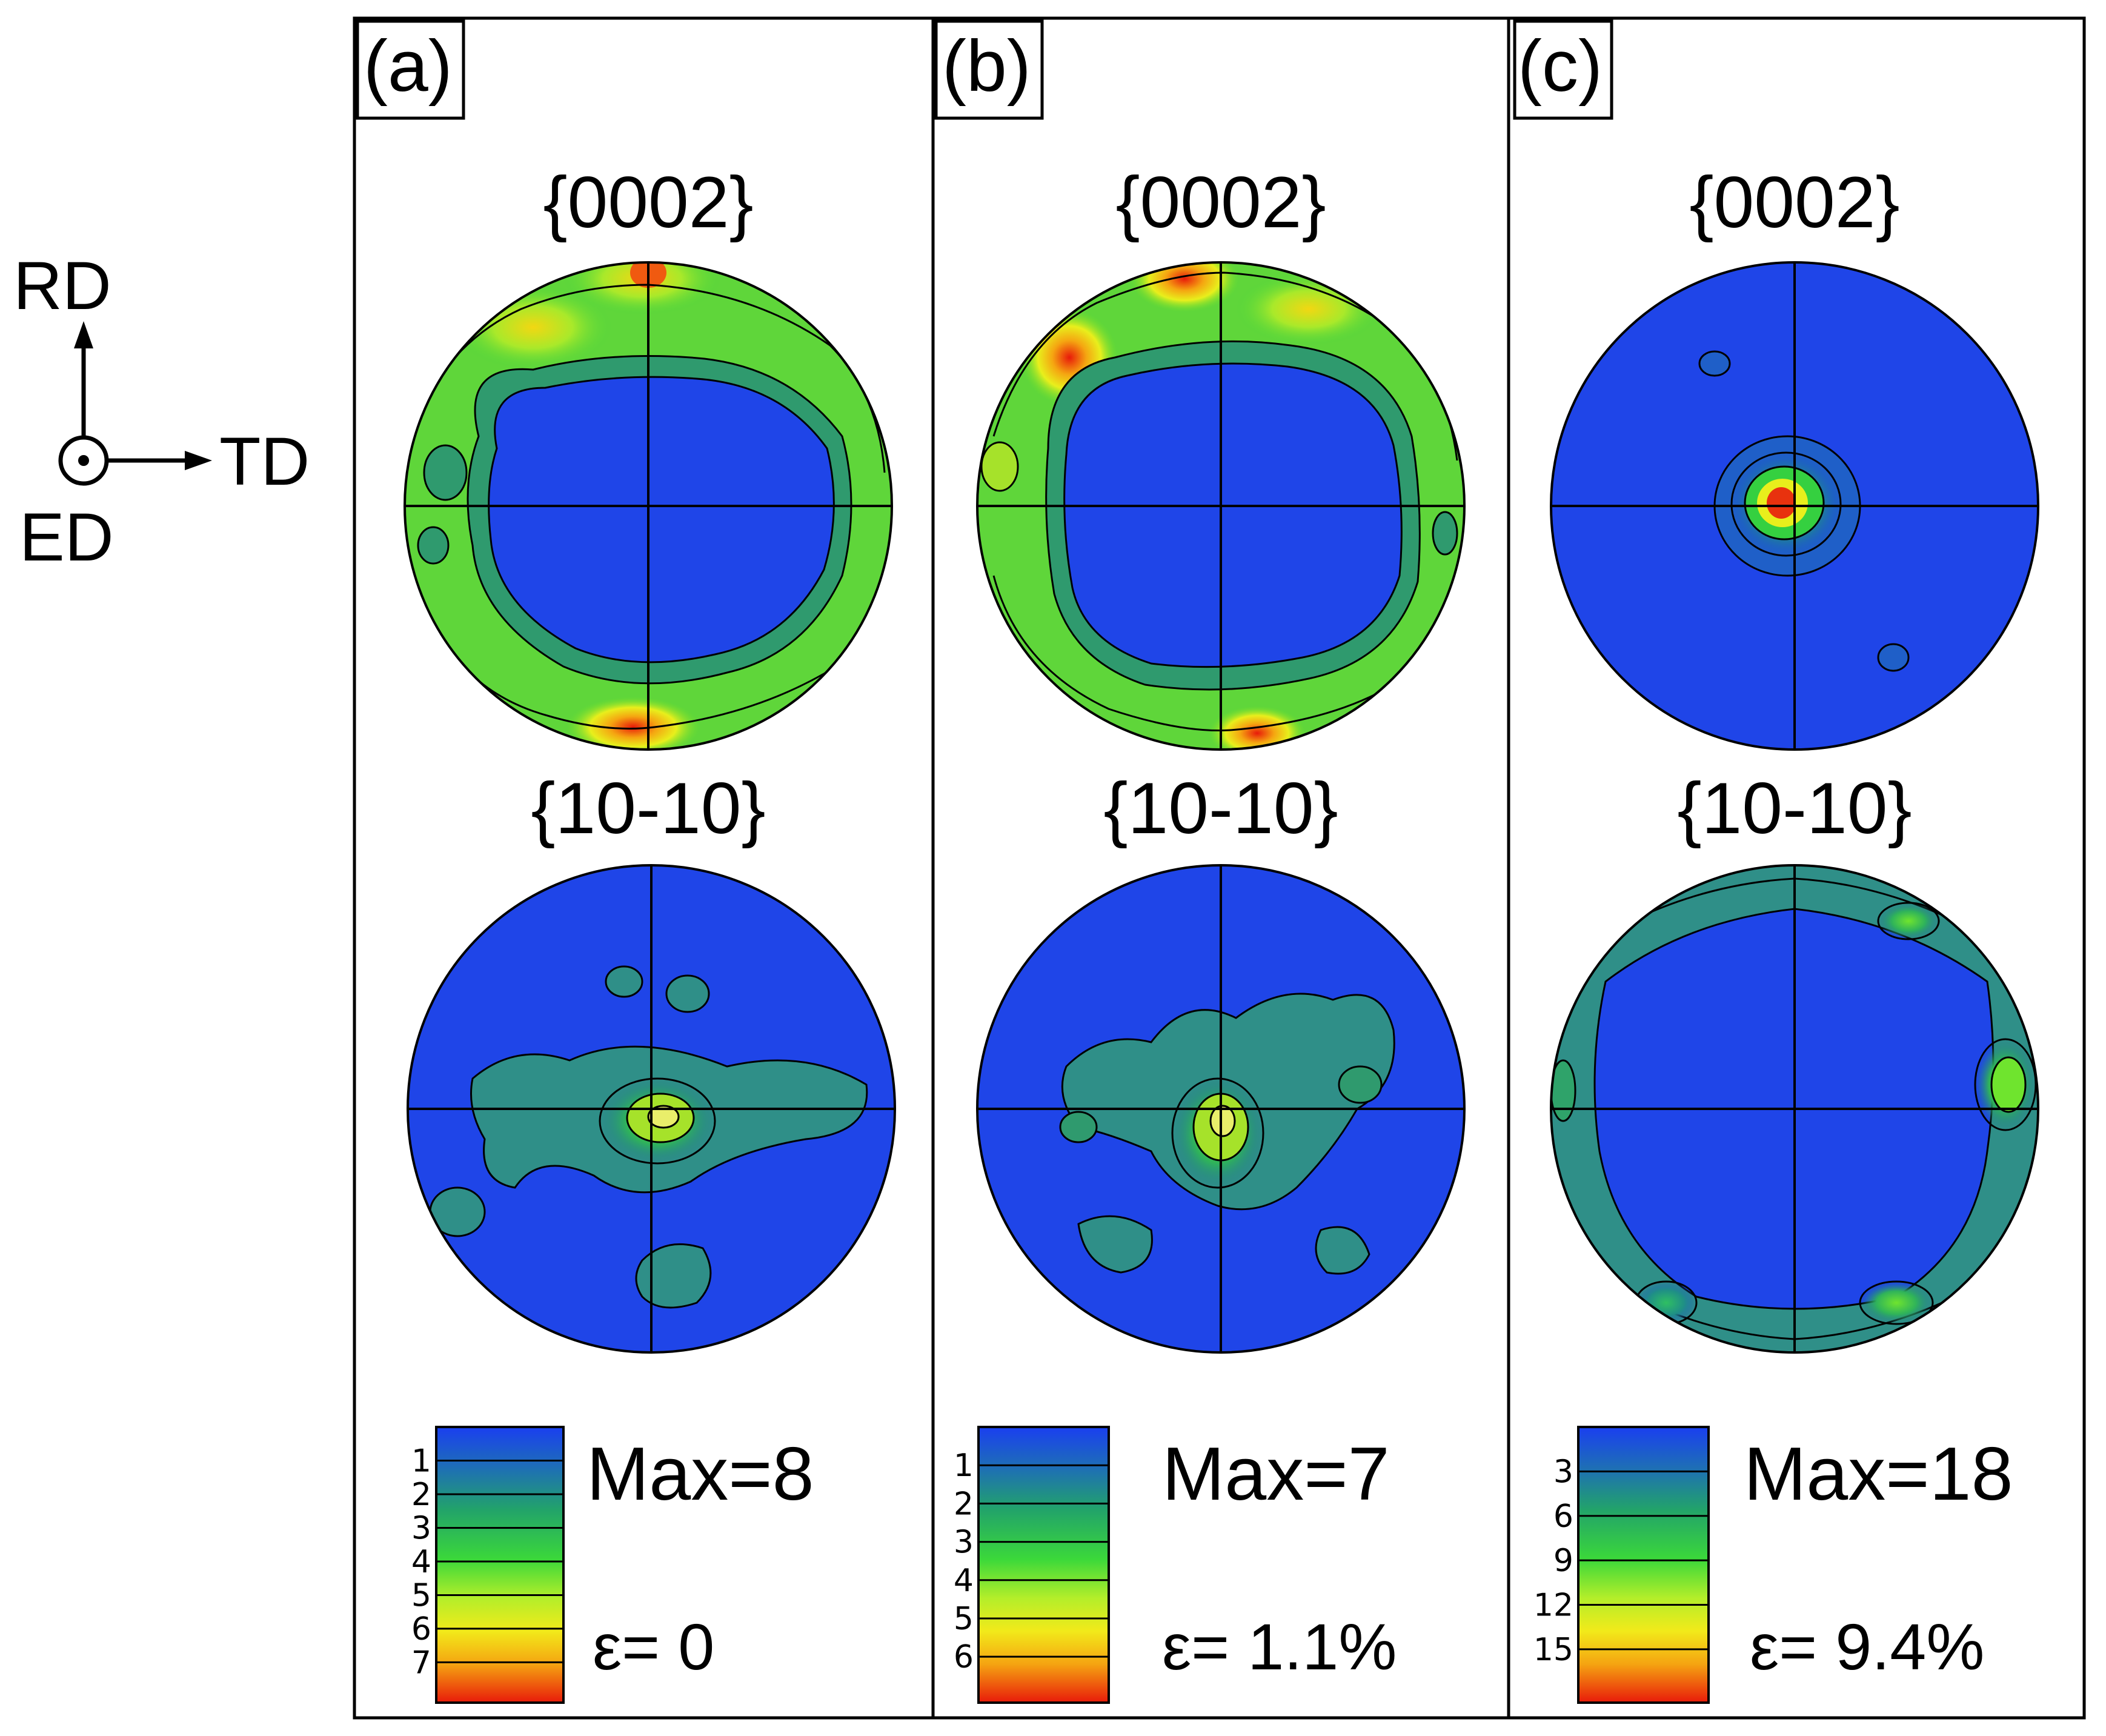 This screenshot has height=1736, width=2106. Describe the element at coordinates (408, 66) in the screenshot. I see `panel-label-a: (a)` at that location.